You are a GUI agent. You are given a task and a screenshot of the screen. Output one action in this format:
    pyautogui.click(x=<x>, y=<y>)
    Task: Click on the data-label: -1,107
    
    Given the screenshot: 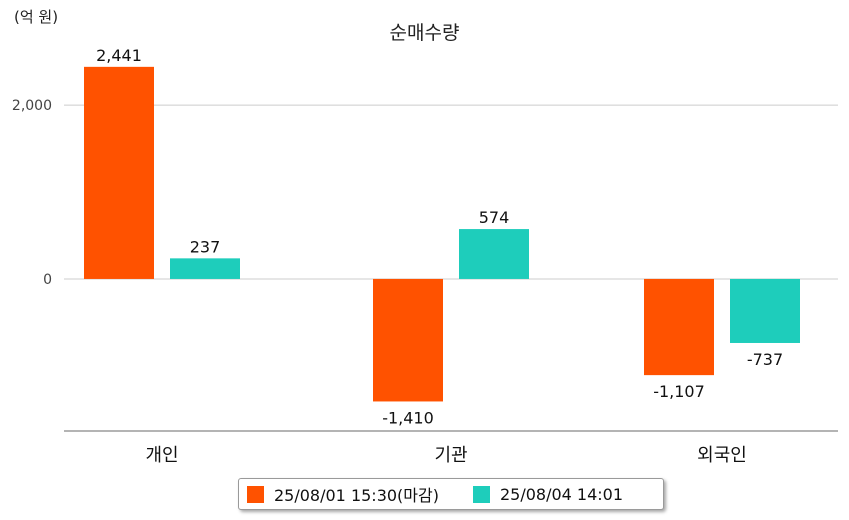 What is the action you would take?
    pyautogui.click(x=679, y=391)
    